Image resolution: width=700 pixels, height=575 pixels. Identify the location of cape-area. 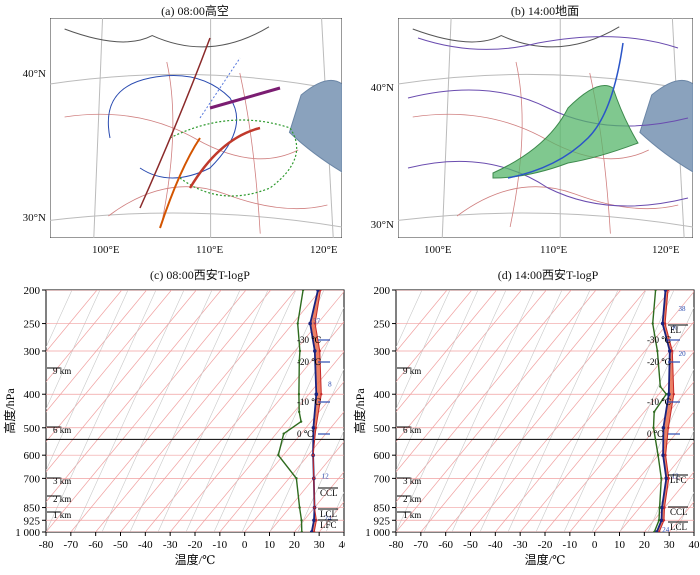
(665, 411).